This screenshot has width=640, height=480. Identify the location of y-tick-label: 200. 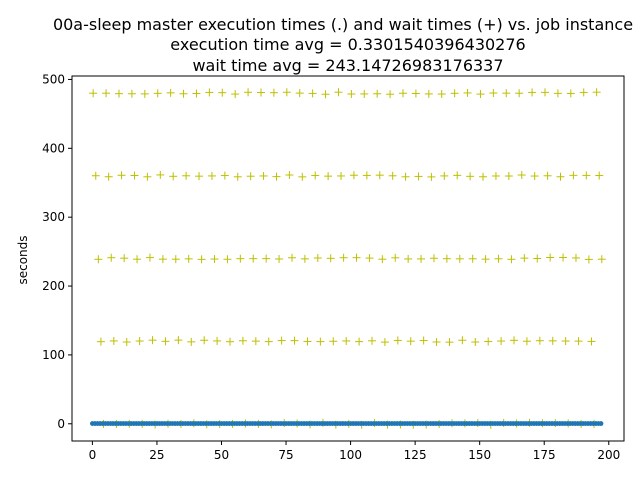
(53, 286).